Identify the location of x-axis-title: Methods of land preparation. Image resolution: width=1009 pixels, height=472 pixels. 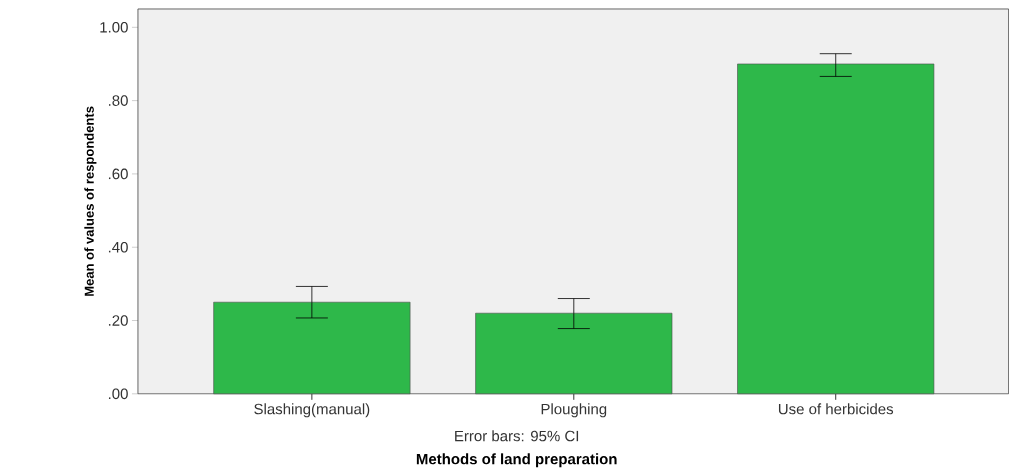
(516, 460).